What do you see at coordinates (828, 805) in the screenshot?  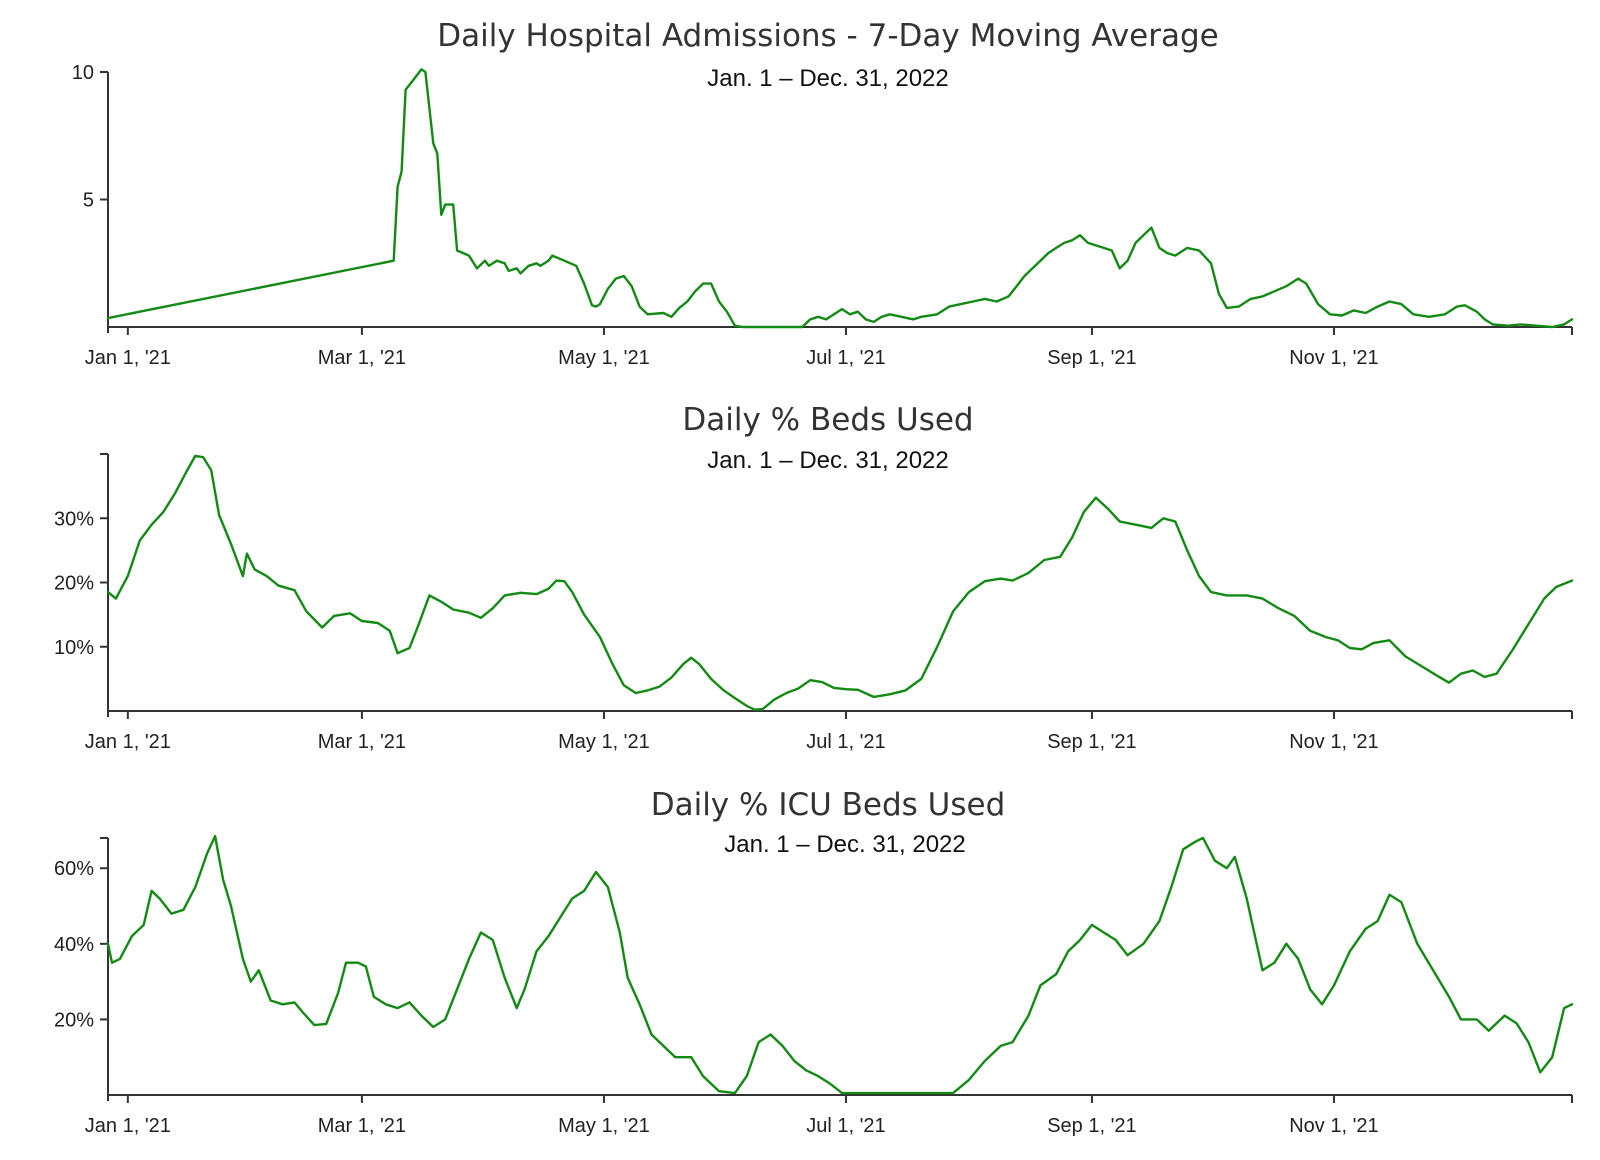 I see `chart-title: Daily % ICU Beds Used` at bounding box center [828, 805].